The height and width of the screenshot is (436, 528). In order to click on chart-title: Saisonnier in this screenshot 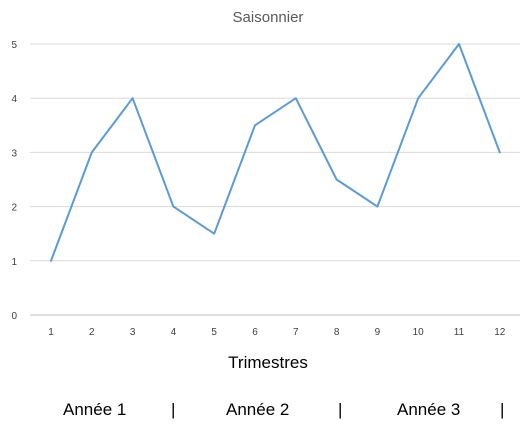, I will do `click(268, 17)`.